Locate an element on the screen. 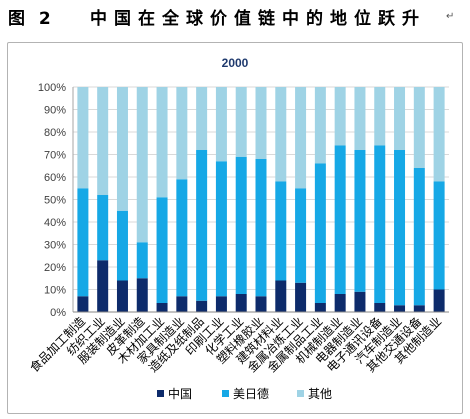 The height and width of the screenshot is (419, 470). y-tick-label: 90% is located at coordinates (55, 111).